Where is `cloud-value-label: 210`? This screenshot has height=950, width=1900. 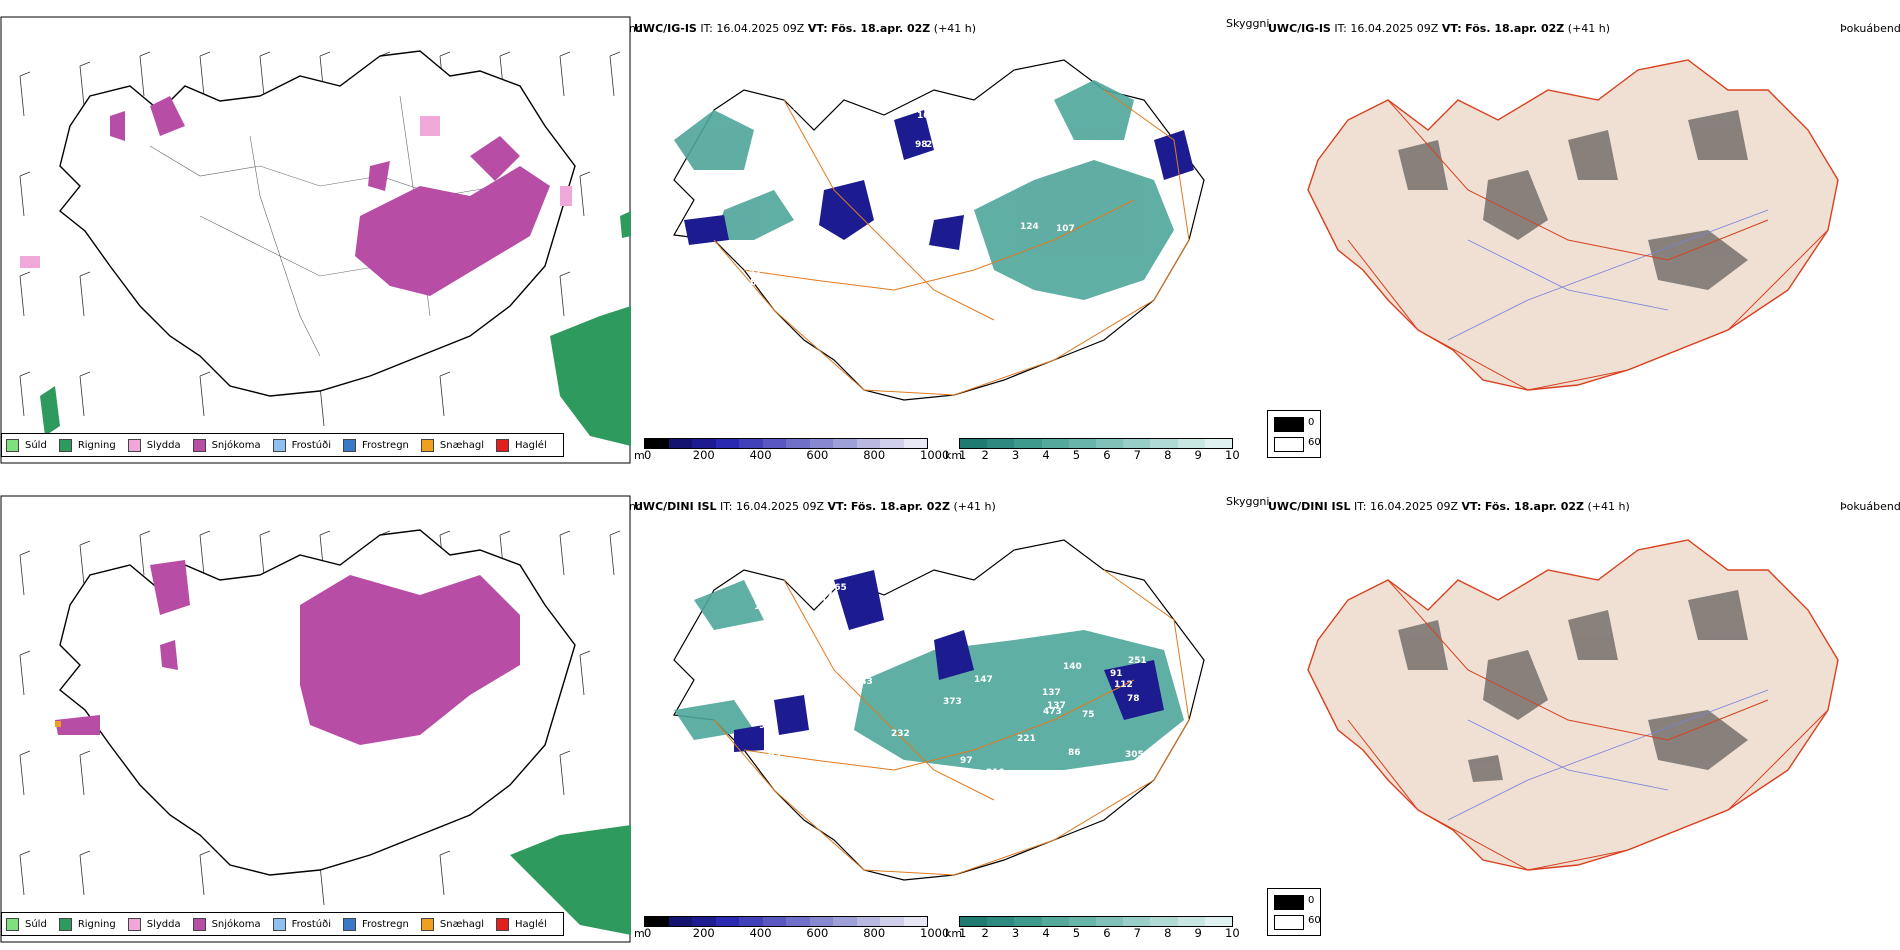 cloud-value-label: 210 is located at coordinates (995, 773).